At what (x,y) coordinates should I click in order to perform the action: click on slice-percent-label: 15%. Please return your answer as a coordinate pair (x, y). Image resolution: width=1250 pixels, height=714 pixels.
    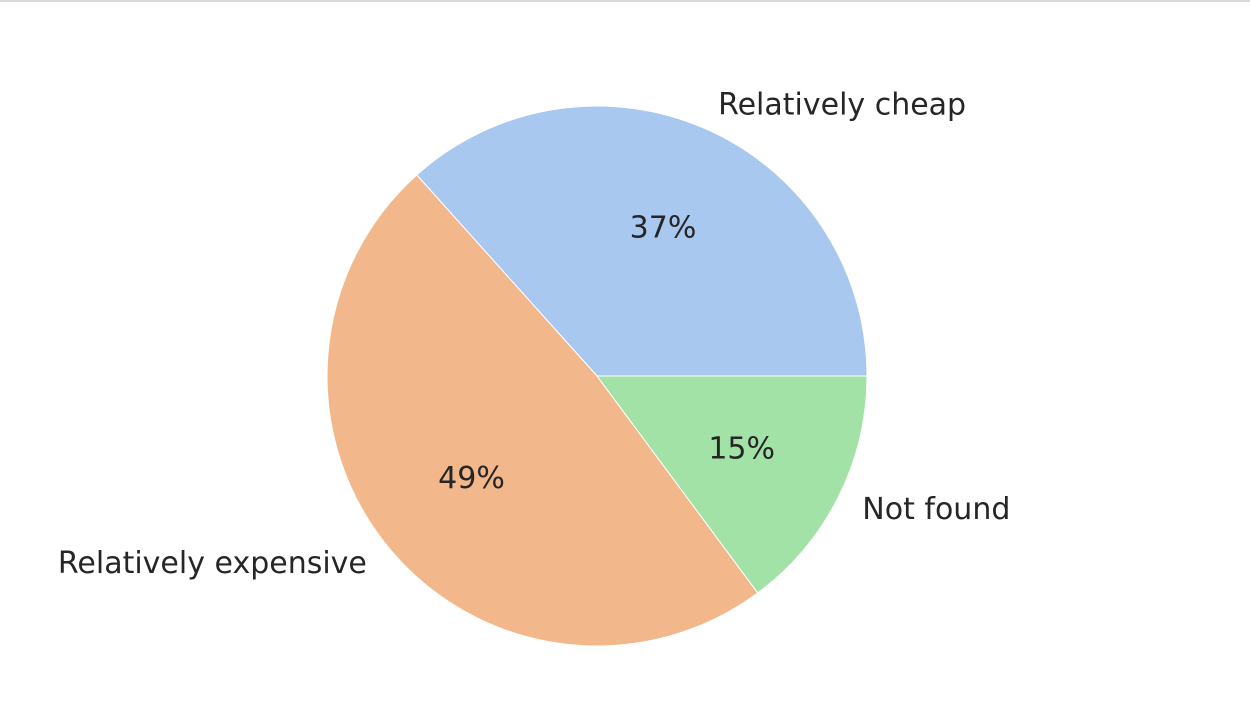
    Looking at the image, I should click on (741, 448).